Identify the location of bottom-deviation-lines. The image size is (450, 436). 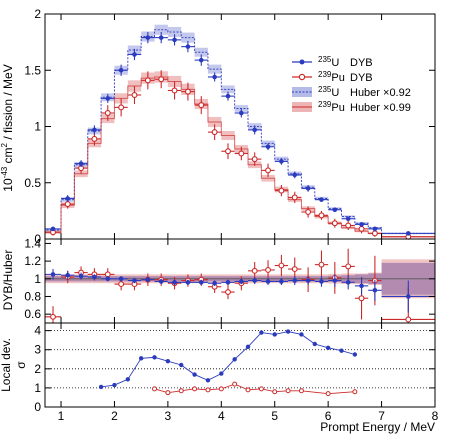
(228, 363).